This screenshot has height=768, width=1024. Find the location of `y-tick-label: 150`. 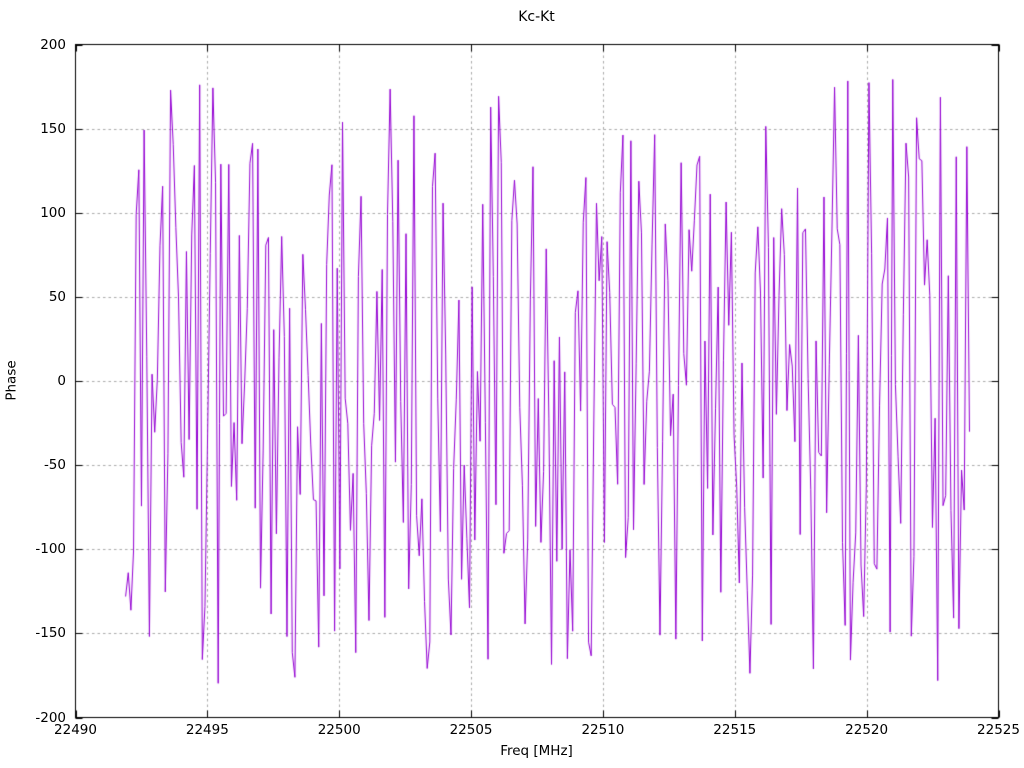

y-tick-label: 150 is located at coordinates (53, 128).